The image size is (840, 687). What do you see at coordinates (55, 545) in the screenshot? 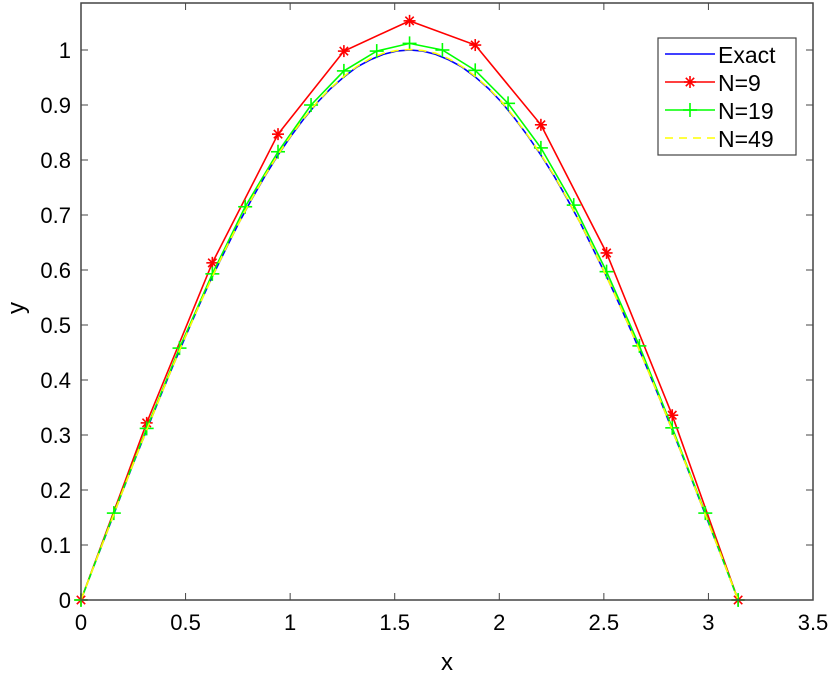
I see `y-tick-label: 0.1` at bounding box center [55, 545].